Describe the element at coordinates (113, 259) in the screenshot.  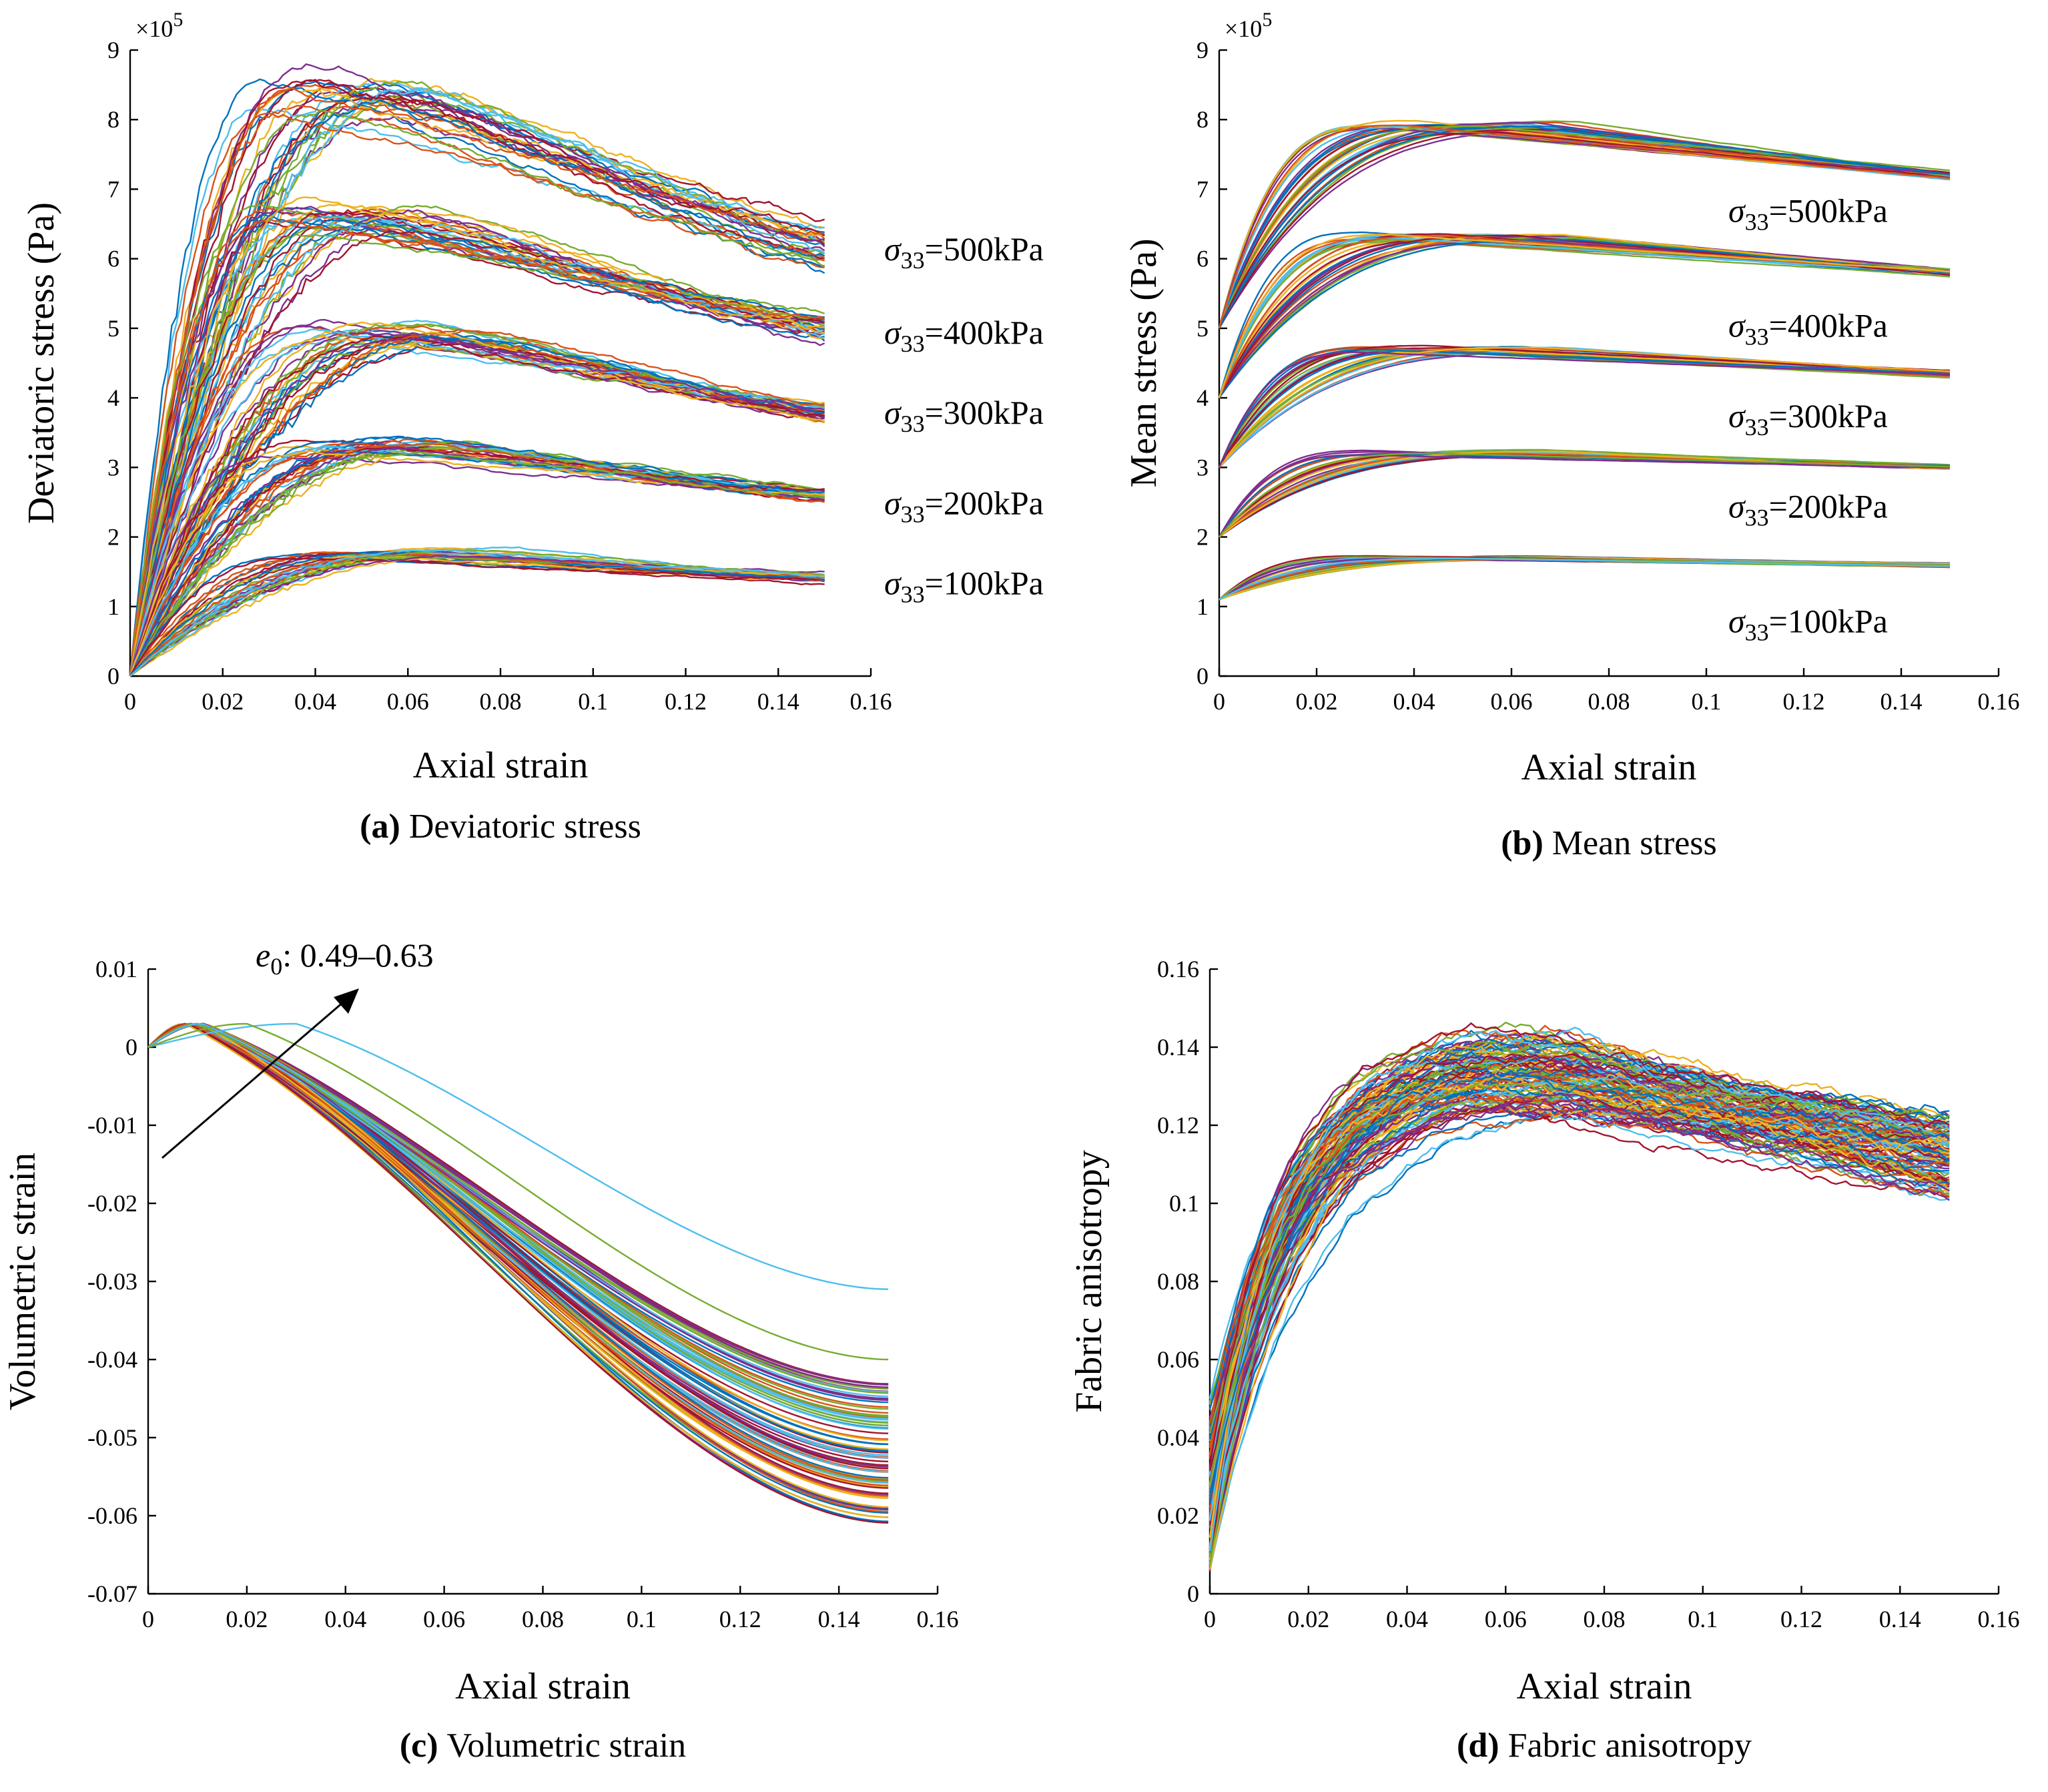
I see `y-tick-label: 6` at that location.